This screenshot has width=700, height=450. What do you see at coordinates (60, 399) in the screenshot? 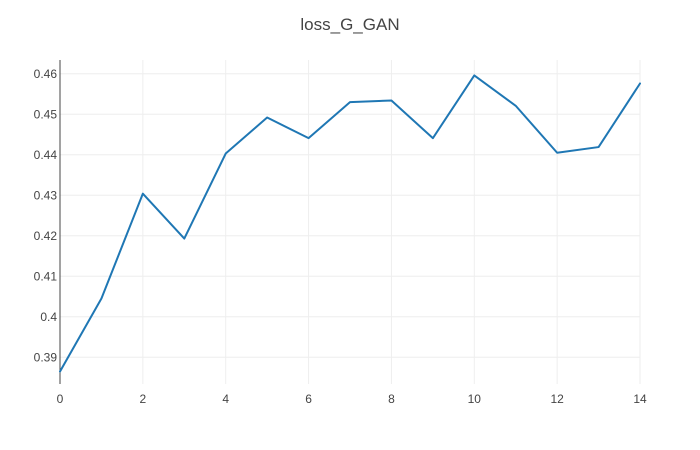
I see `x-tick-label: 0` at bounding box center [60, 399].